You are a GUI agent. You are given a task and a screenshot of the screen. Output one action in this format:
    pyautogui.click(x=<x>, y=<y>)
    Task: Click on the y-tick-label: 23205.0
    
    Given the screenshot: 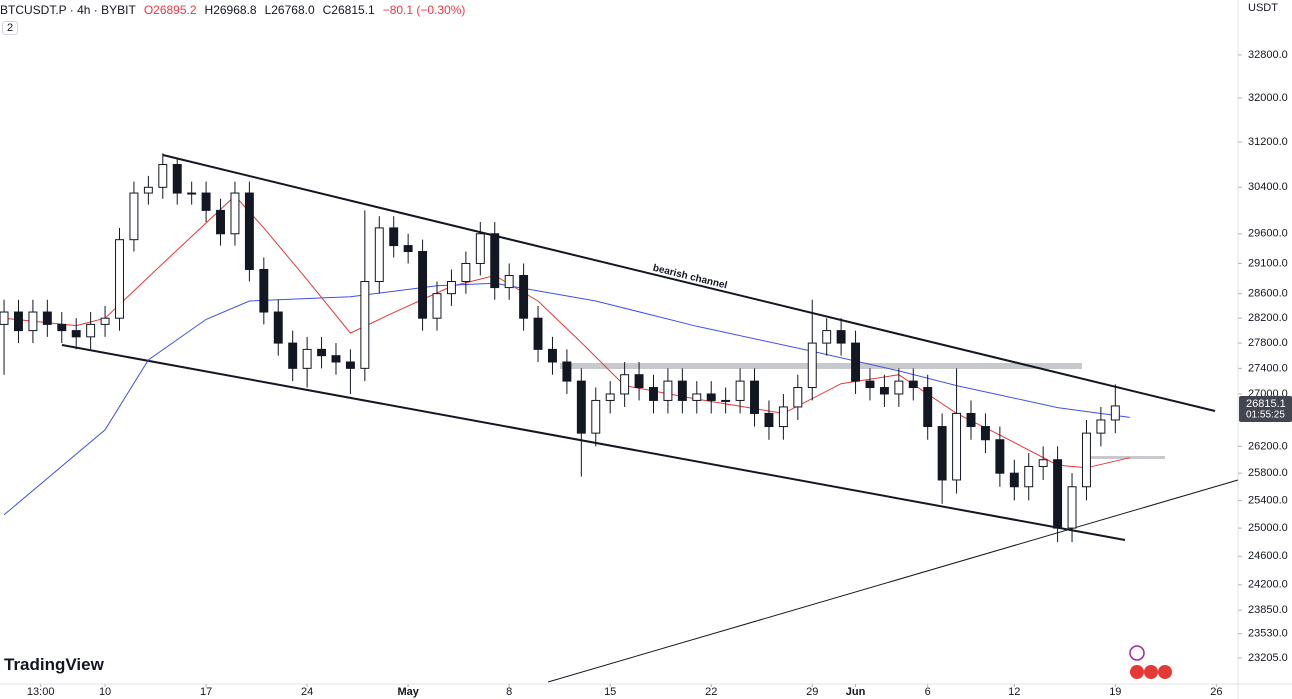 What is the action you would take?
    pyautogui.click(x=1268, y=658)
    